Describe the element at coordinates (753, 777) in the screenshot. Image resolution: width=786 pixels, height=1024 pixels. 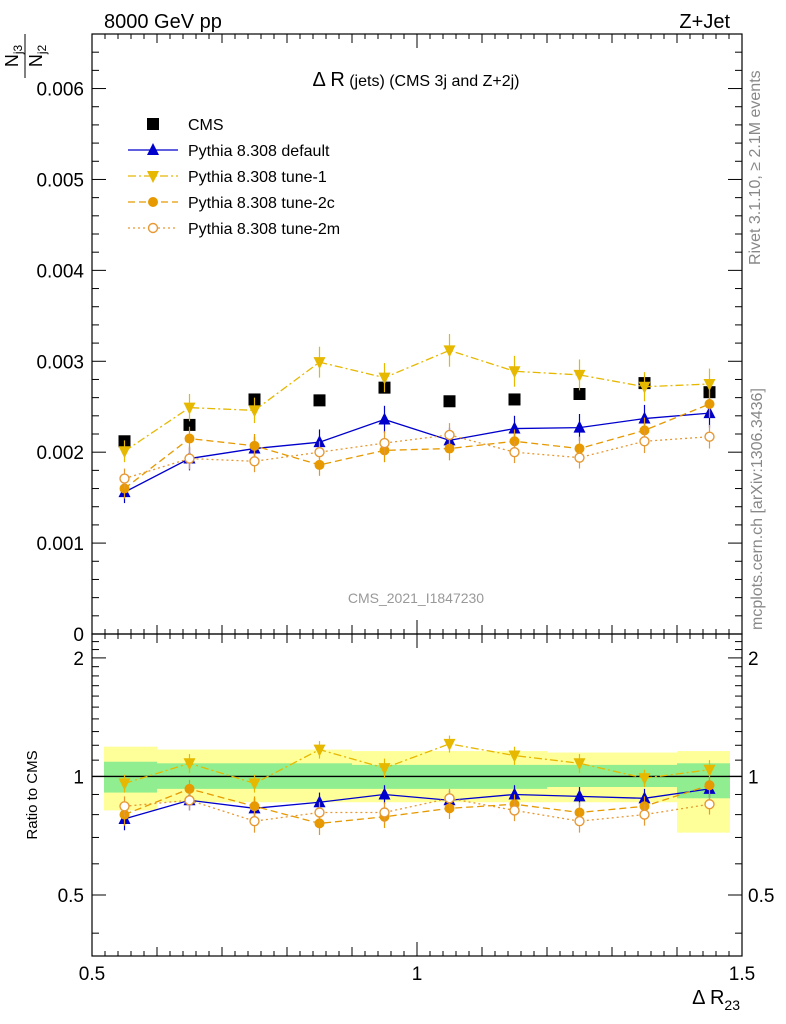
I see `ratio-y-tick-label-right: 1` at that location.